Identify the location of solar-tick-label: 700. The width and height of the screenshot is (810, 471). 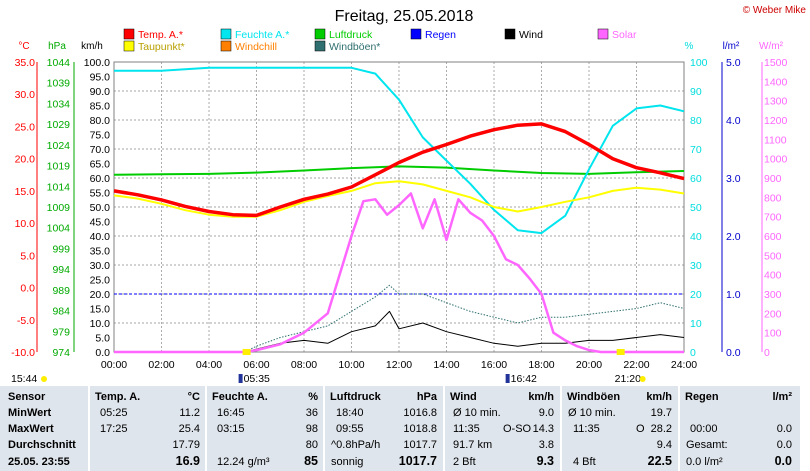
(773, 218).